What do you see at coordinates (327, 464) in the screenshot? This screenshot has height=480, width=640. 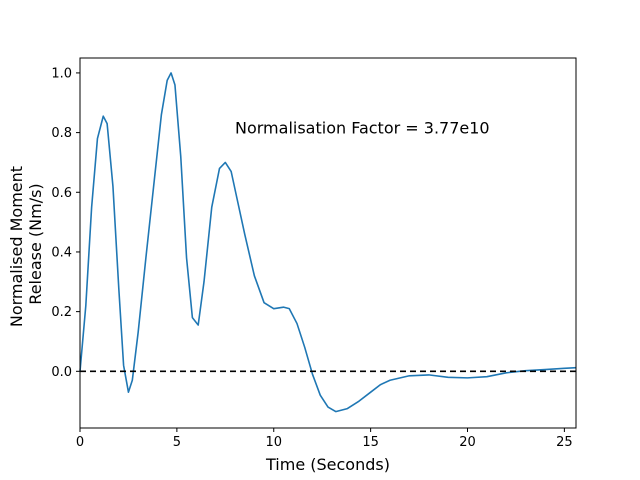 I see `x-axis-label: Time (Seconds)` at bounding box center [327, 464].